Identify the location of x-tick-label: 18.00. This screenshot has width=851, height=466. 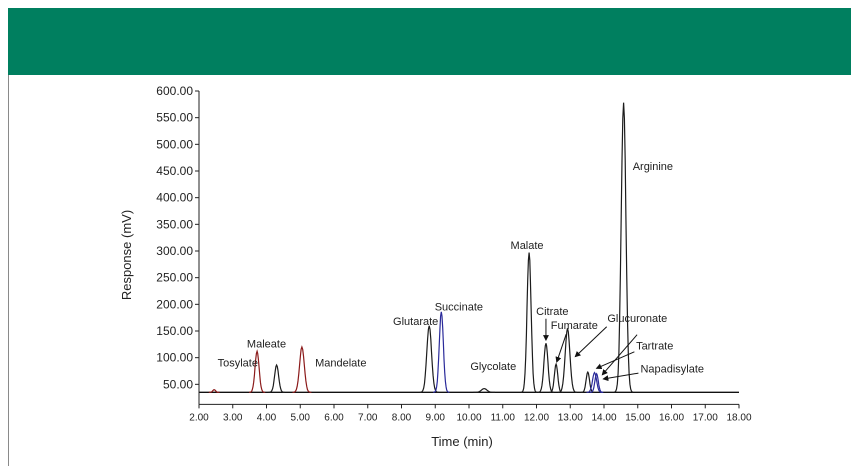
(738, 417).